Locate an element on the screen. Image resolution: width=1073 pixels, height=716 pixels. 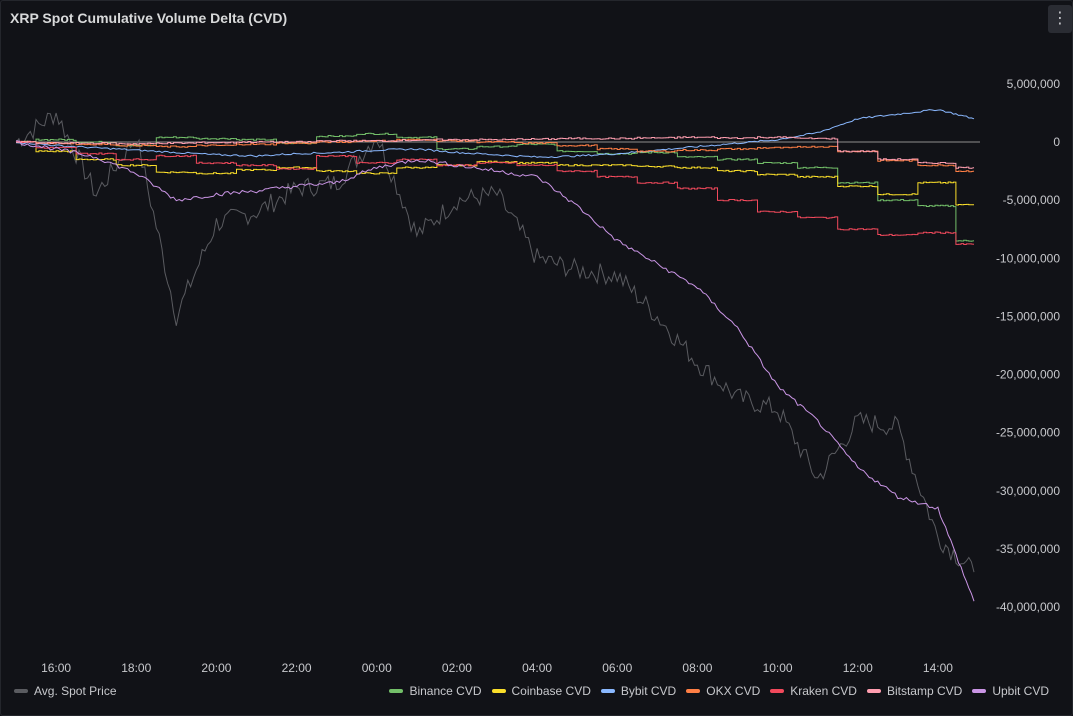
kraken-cvd-line is located at coordinates (495, 192).